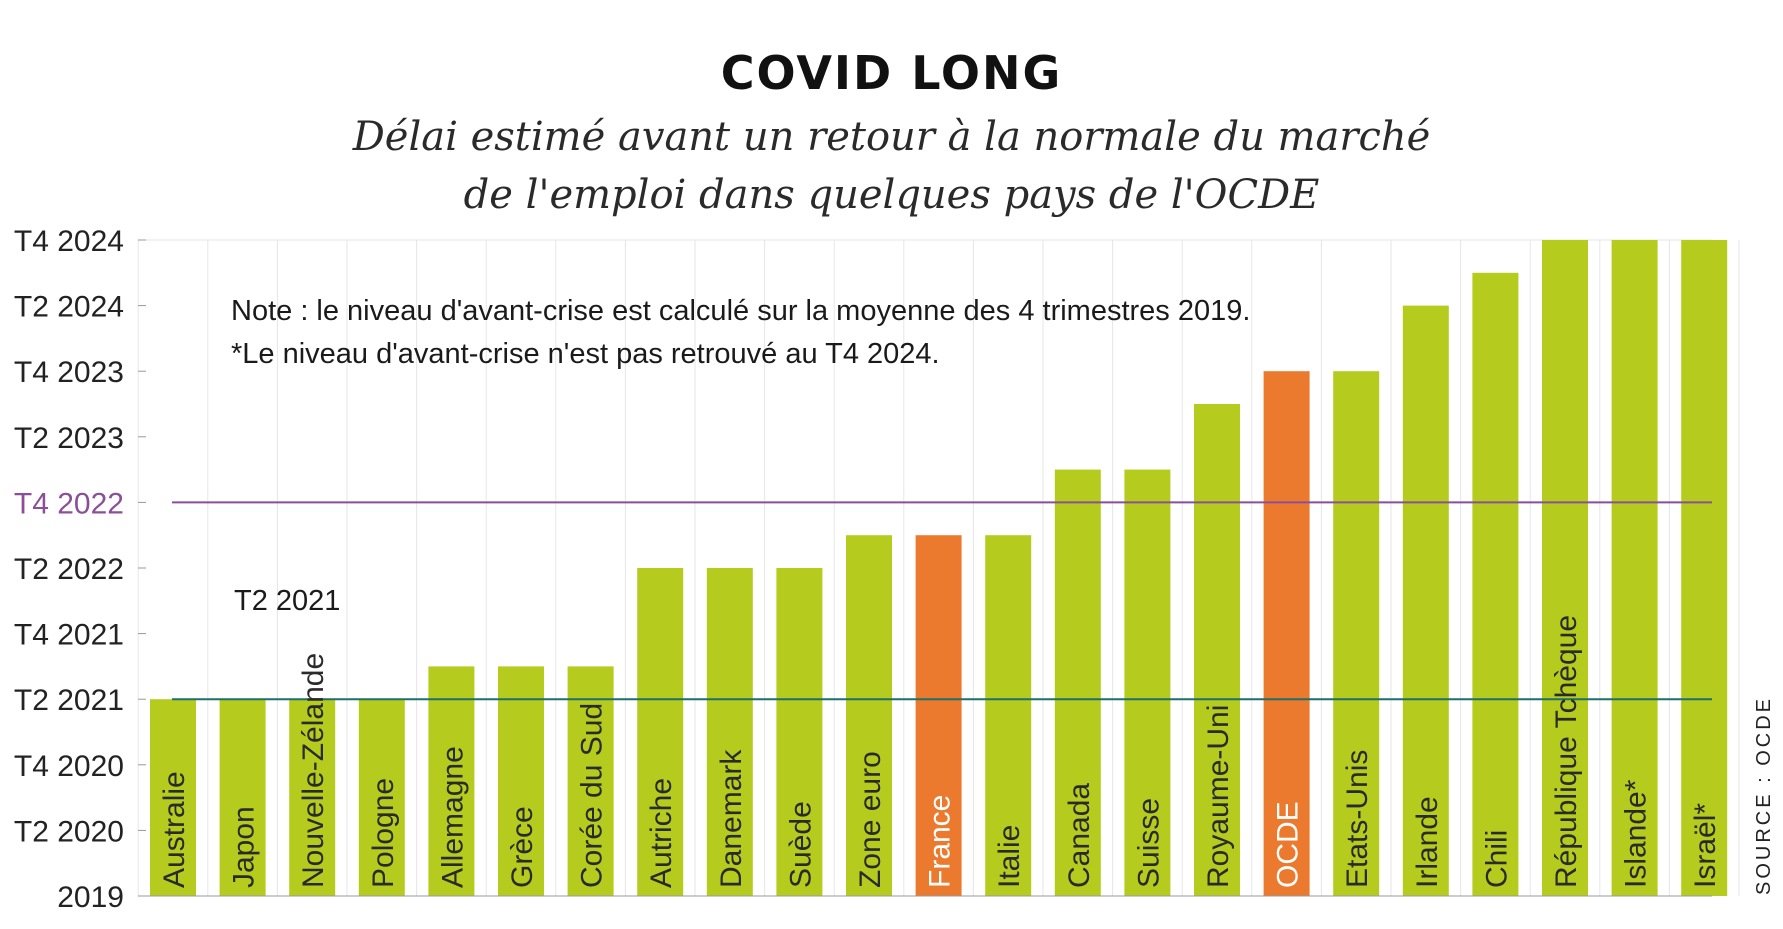  I want to click on bar-label: Suède, so click(800, 844).